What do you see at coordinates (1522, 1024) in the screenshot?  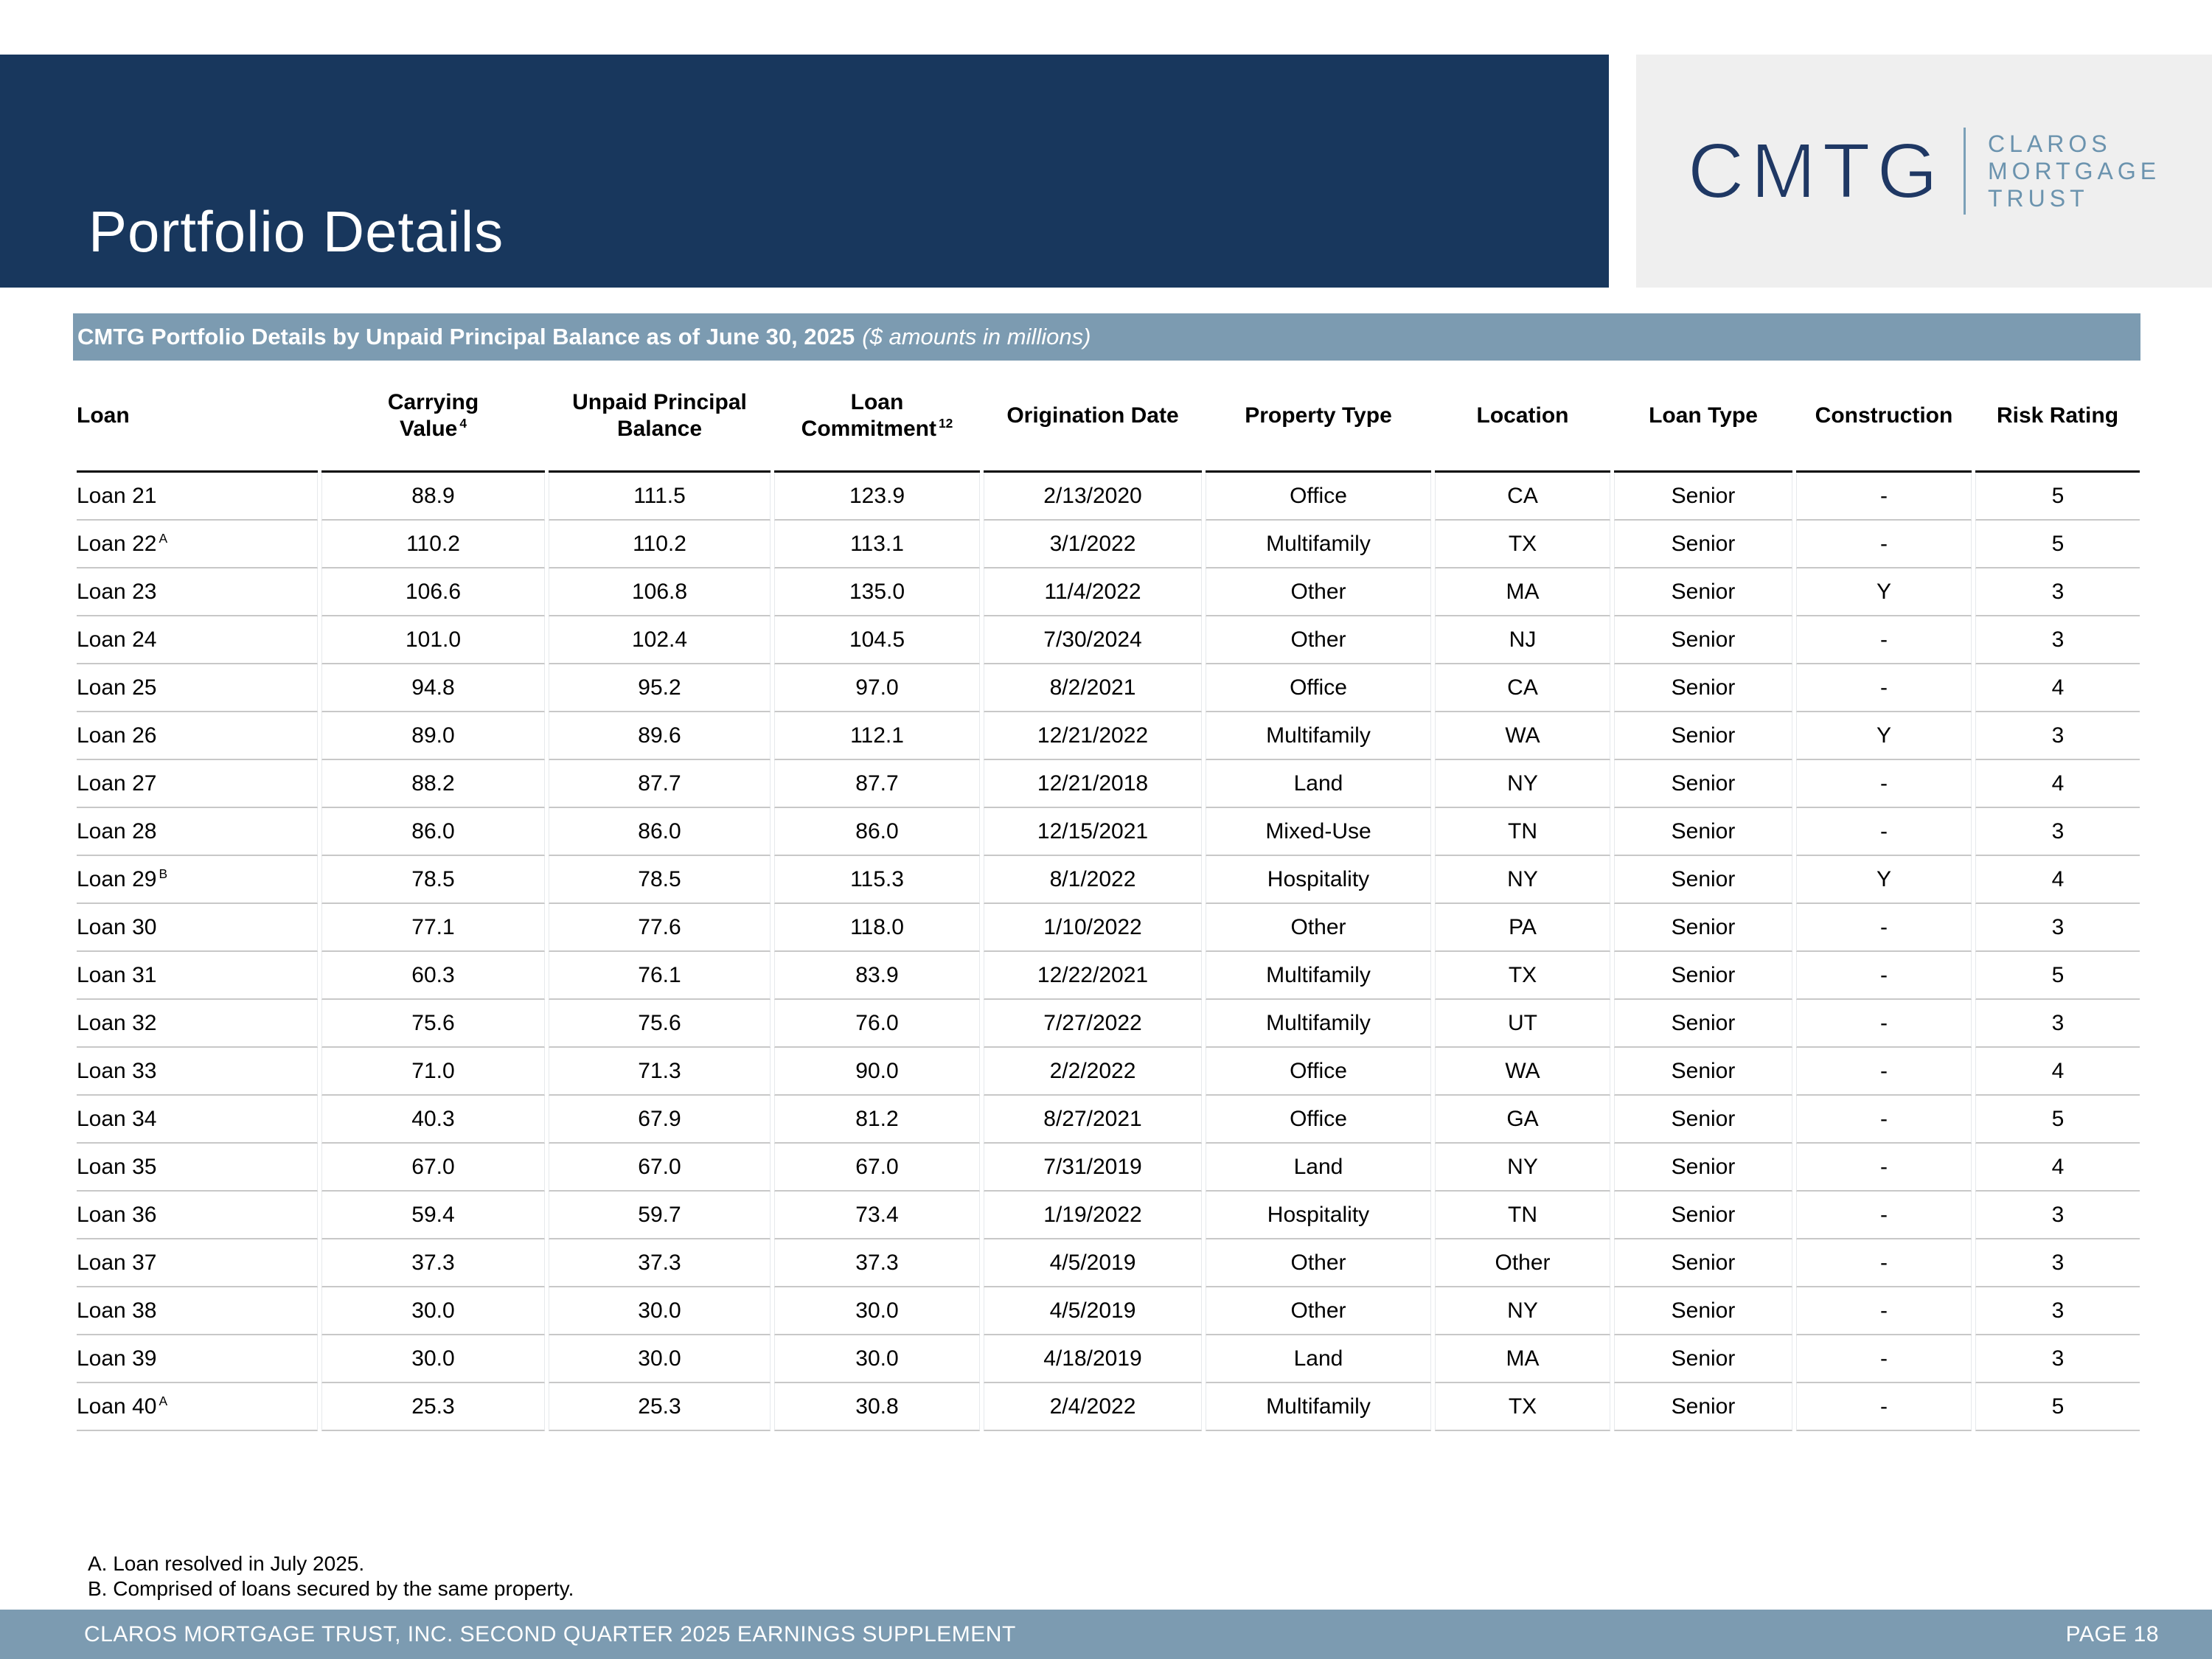 I see `cell-location: UT` at bounding box center [1522, 1024].